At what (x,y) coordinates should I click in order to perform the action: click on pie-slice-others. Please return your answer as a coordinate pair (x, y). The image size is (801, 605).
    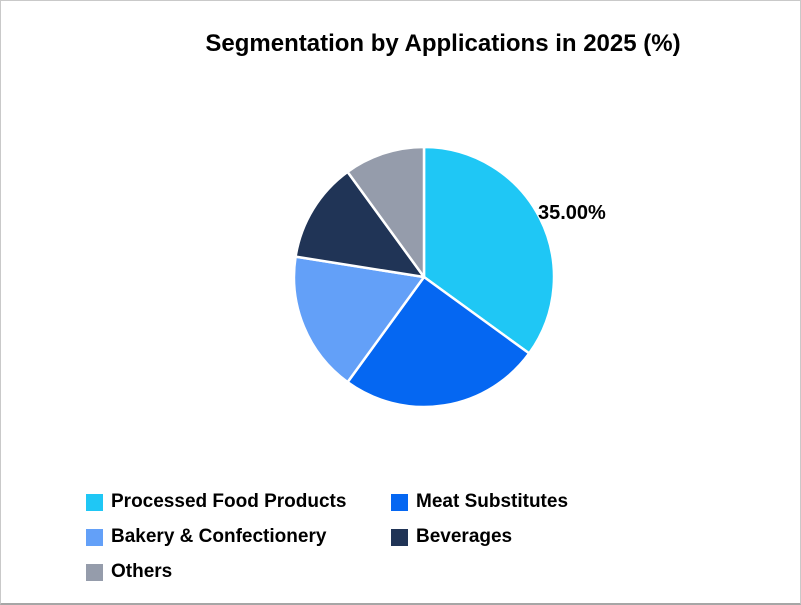
    Looking at the image, I should click on (386, 212).